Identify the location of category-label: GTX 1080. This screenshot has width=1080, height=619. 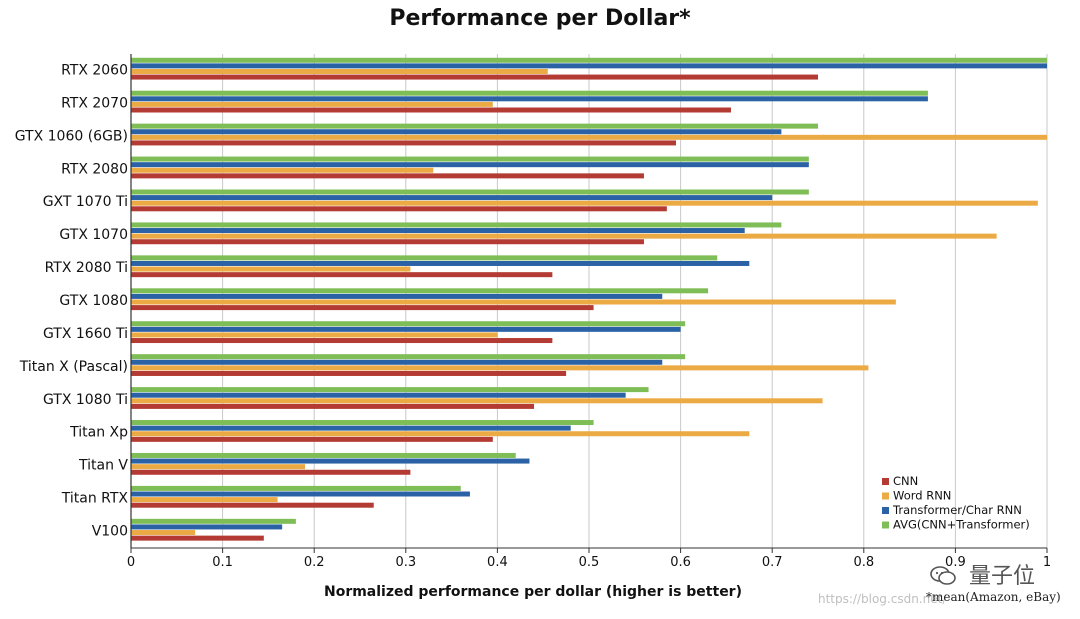
(93, 301).